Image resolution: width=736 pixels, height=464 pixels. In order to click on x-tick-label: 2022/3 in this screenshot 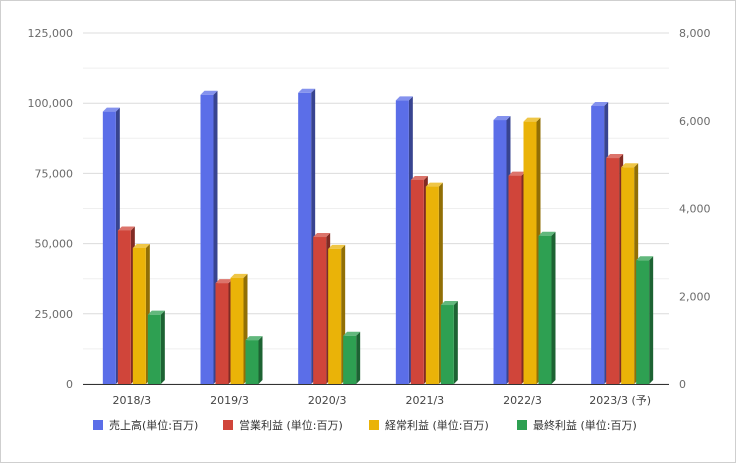, I will do `click(522, 400)`.